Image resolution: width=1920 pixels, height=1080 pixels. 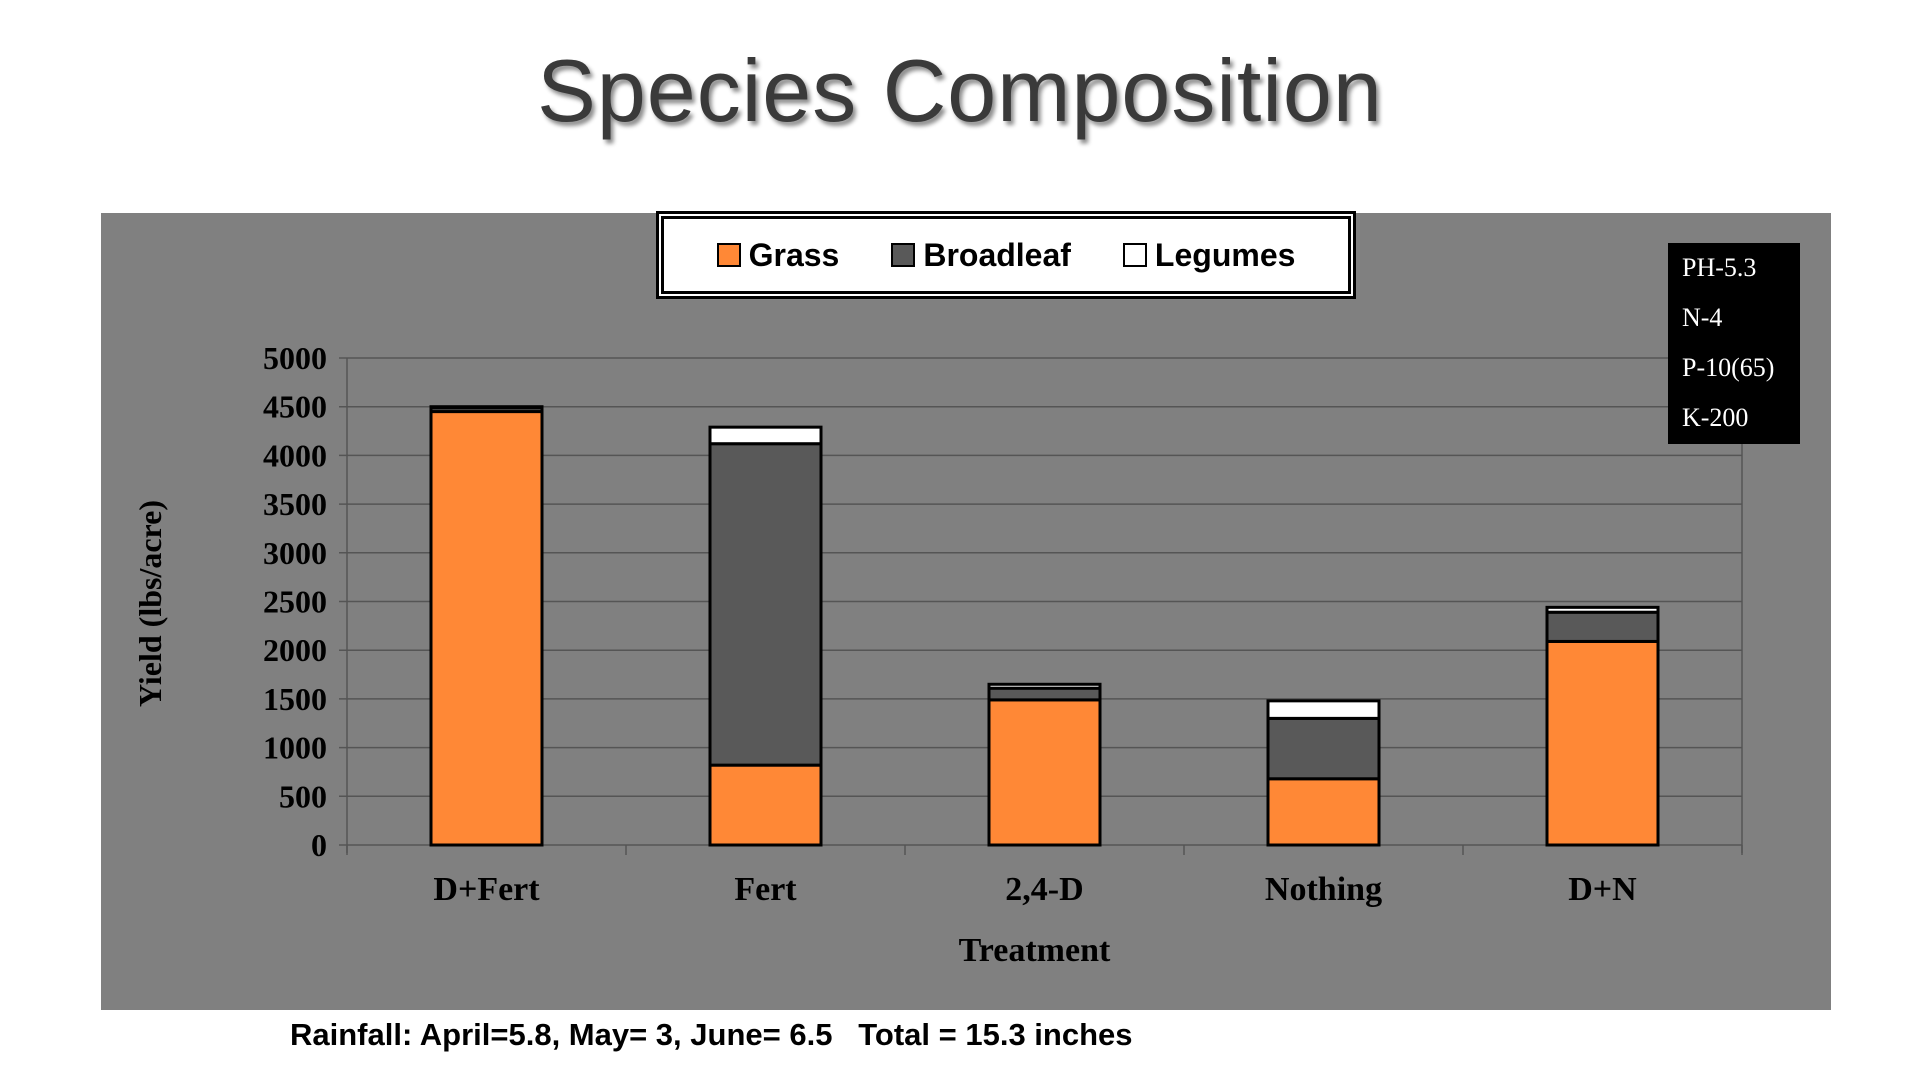 I want to click on soil-k: K-200, so click(x=1715, y=417).